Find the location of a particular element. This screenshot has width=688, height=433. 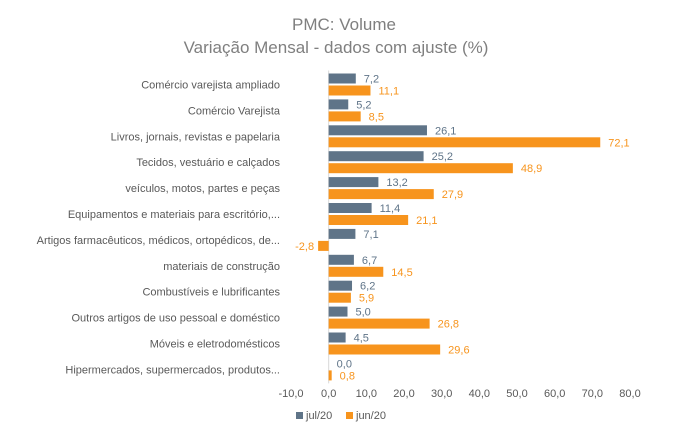

value-label-jul20: 5,2 is located at coordinates (363, 105).